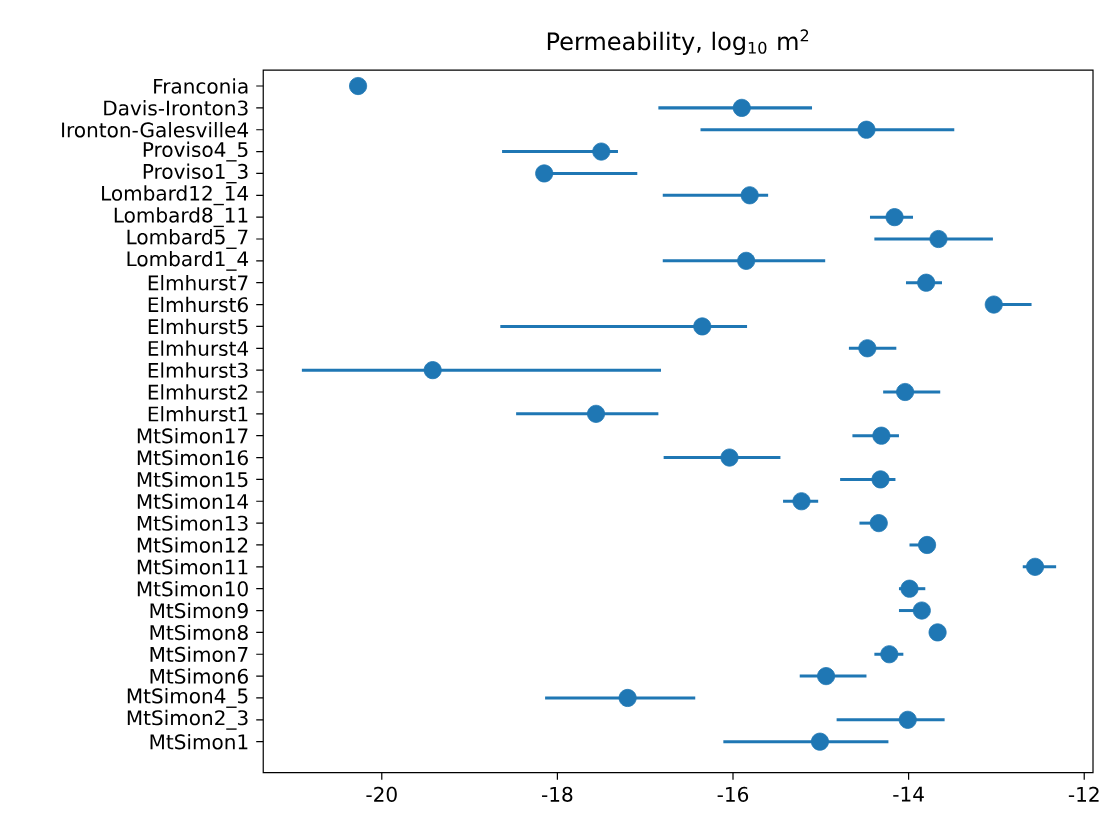 Image resolution: width=1112 pixels, height=814 pixels. What do you see at coordinates (192, 436) in the screenshot?
I see `y-tick-label: MtSimon17` at bounding box center [192, 436].